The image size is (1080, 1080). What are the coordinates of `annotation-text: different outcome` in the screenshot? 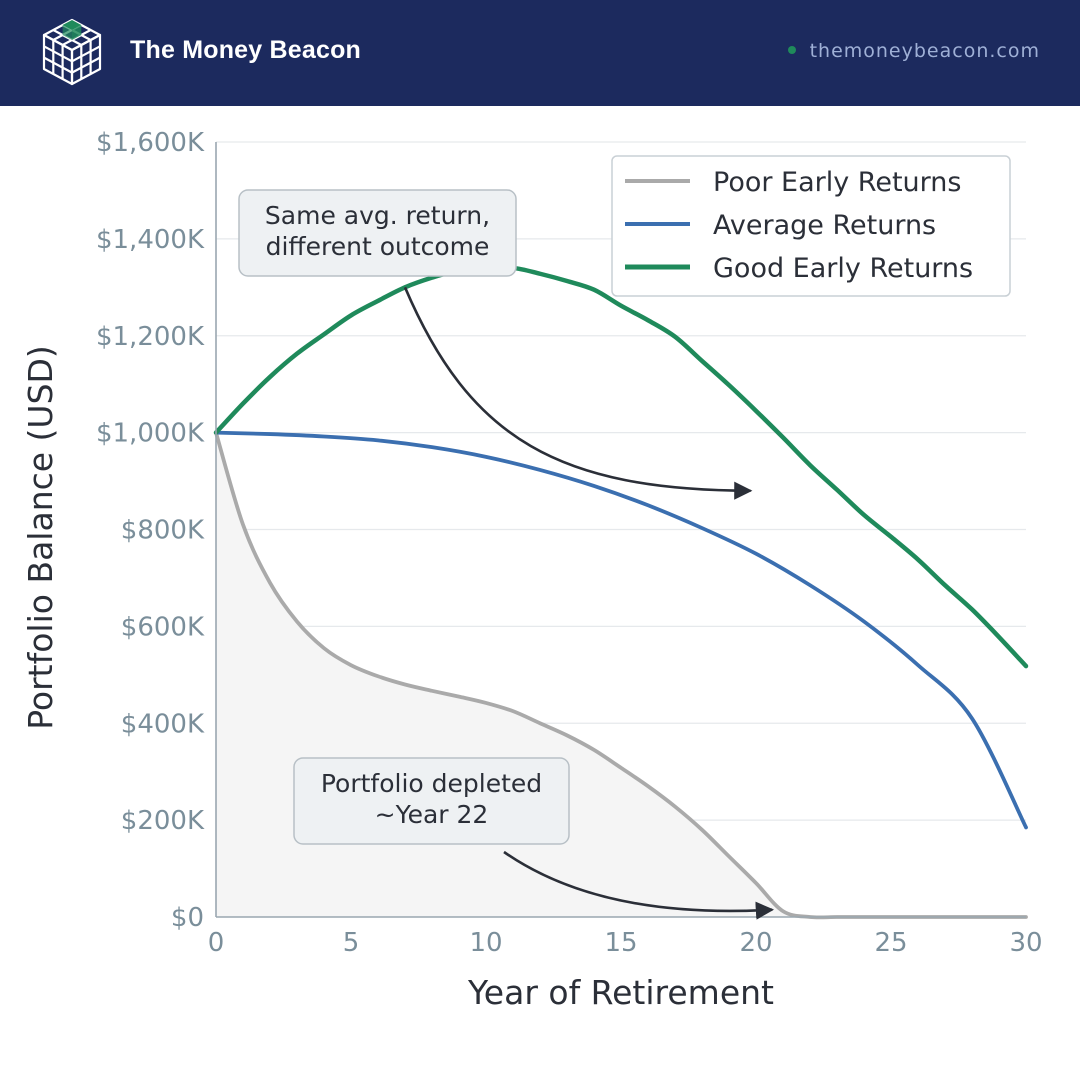 It's located at (378, 246).